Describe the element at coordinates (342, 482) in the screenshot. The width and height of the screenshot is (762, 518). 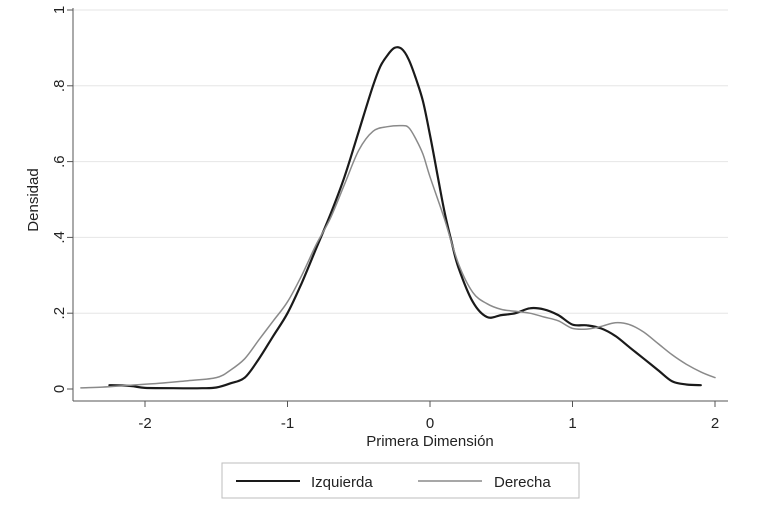
I see `legend-label-izquierda: Izquierda` at that location.